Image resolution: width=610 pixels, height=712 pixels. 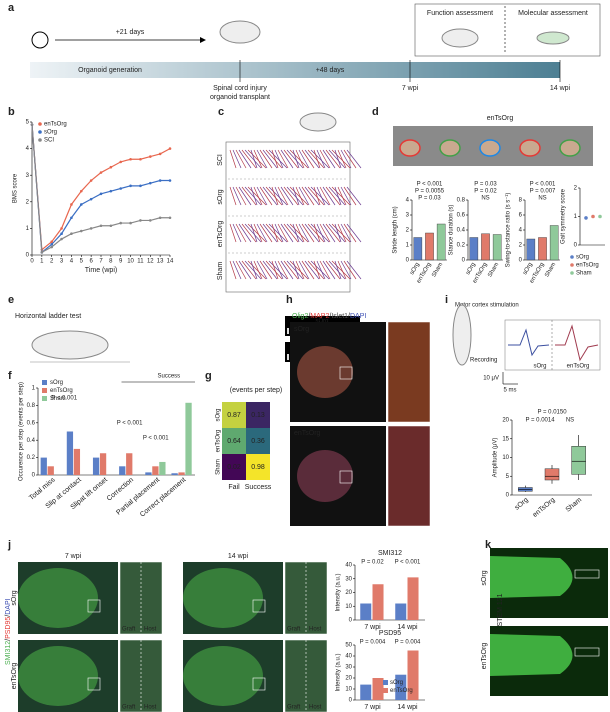 I want to click on annotation: P = 0.0055, so click(x=430, y=192).